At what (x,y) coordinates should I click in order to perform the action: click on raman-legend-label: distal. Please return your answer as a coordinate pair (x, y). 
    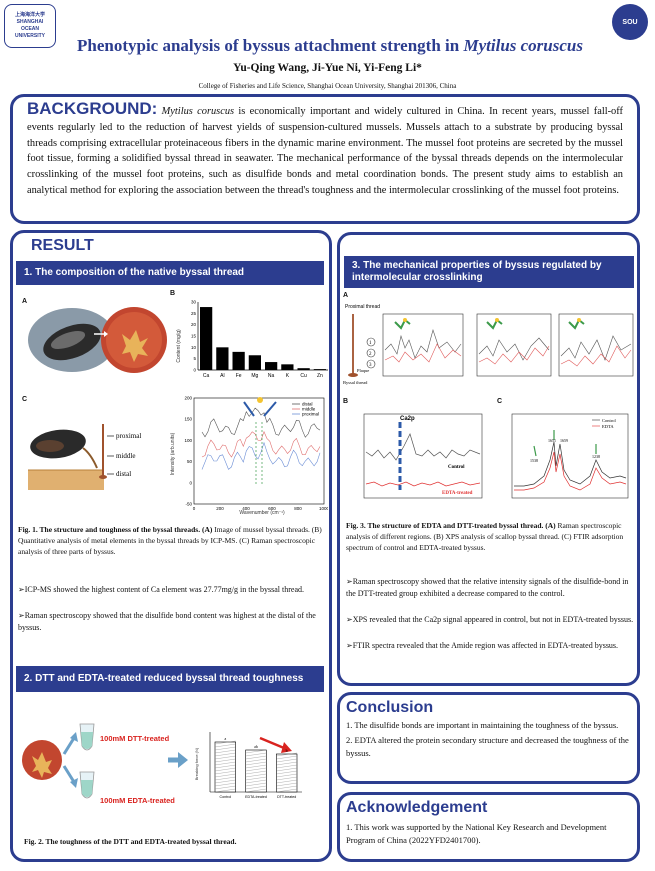
    Looking at the image, I should click on (307, 404).